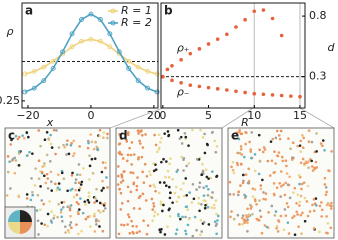 The image size is (338, 240). I want to click on legend-label: R = 1, so click(136, 10).